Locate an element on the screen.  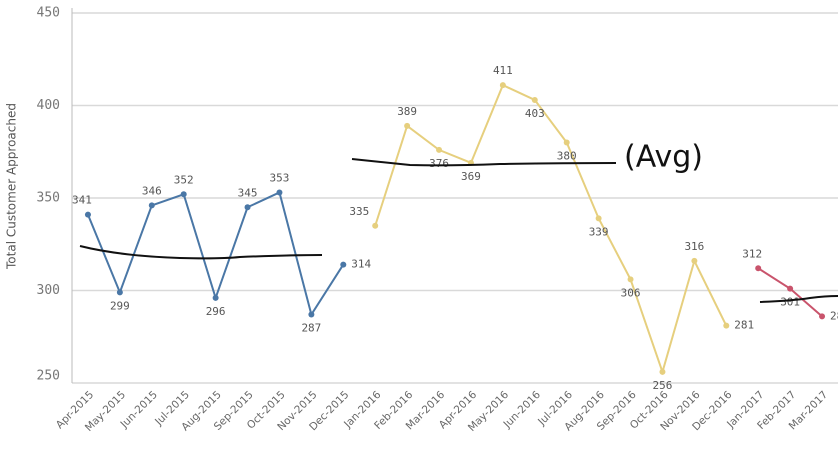
y-tick-label: 450 is located at coordinates (48, 13).